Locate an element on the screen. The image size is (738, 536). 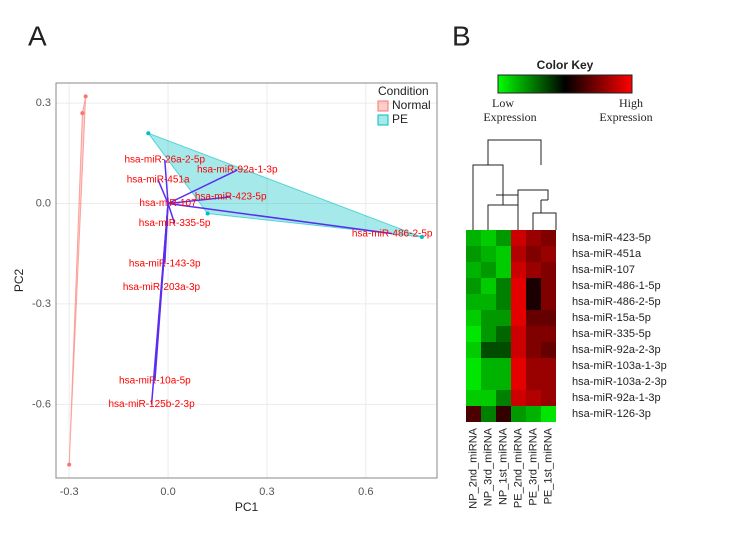
x-tick-label: 0.6 is located at coordinates (365, 492).